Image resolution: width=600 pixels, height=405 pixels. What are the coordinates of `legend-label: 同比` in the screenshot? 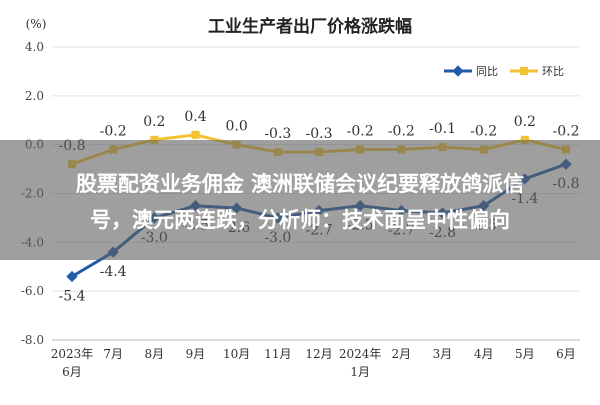 It's located at (487, 71).